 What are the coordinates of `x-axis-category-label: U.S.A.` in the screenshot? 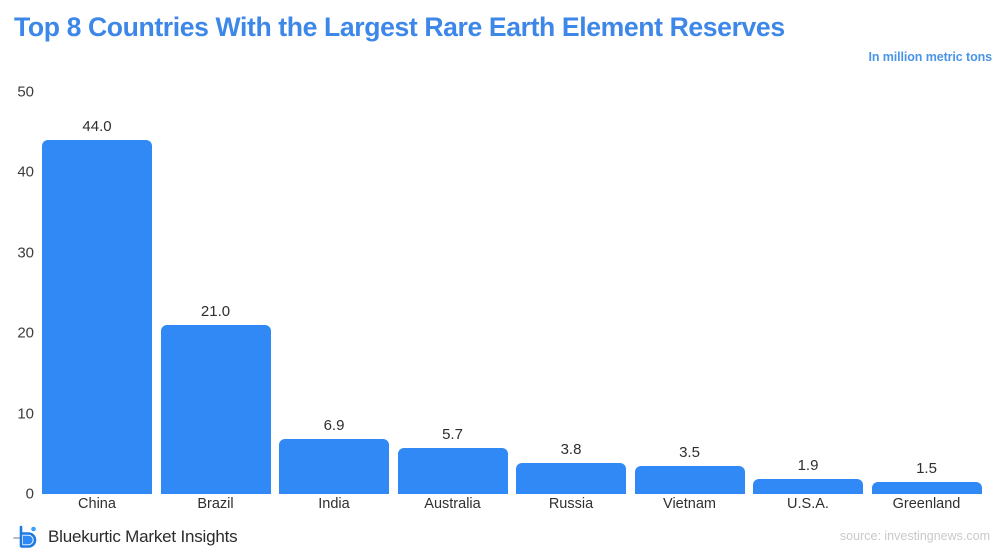 It's located at (808, 504).